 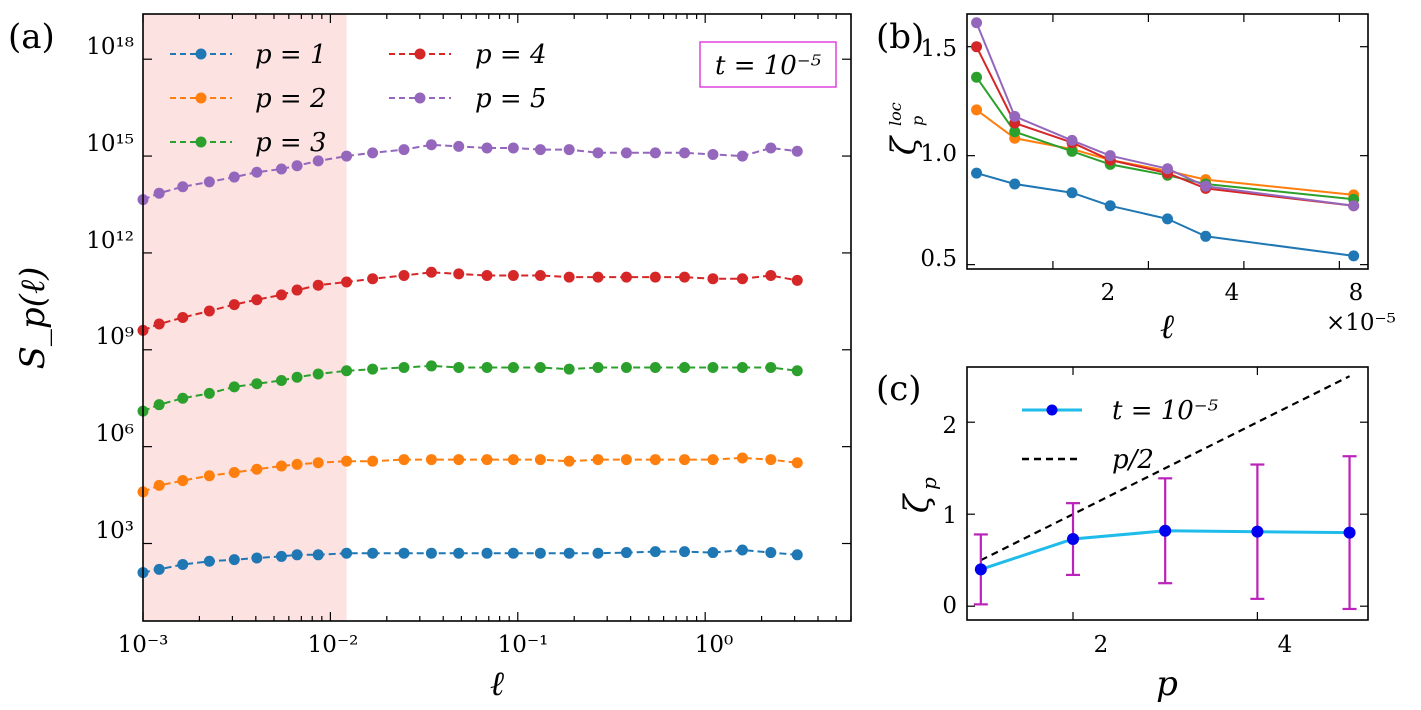 I want to click on x-axis-label: ℓ, so click(x=1167, y=327).